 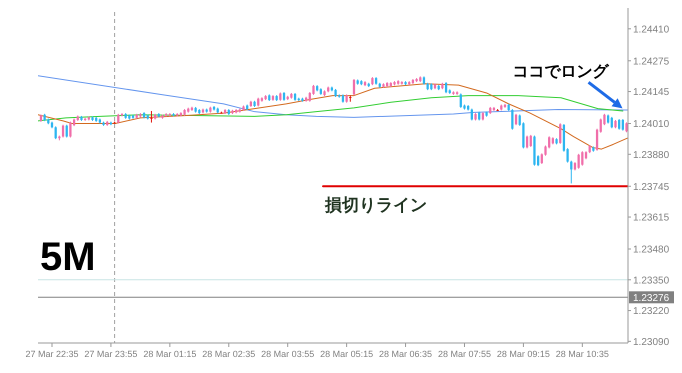 I want to click on y-tick-label: 1.23745, so click(x=651, y=187).